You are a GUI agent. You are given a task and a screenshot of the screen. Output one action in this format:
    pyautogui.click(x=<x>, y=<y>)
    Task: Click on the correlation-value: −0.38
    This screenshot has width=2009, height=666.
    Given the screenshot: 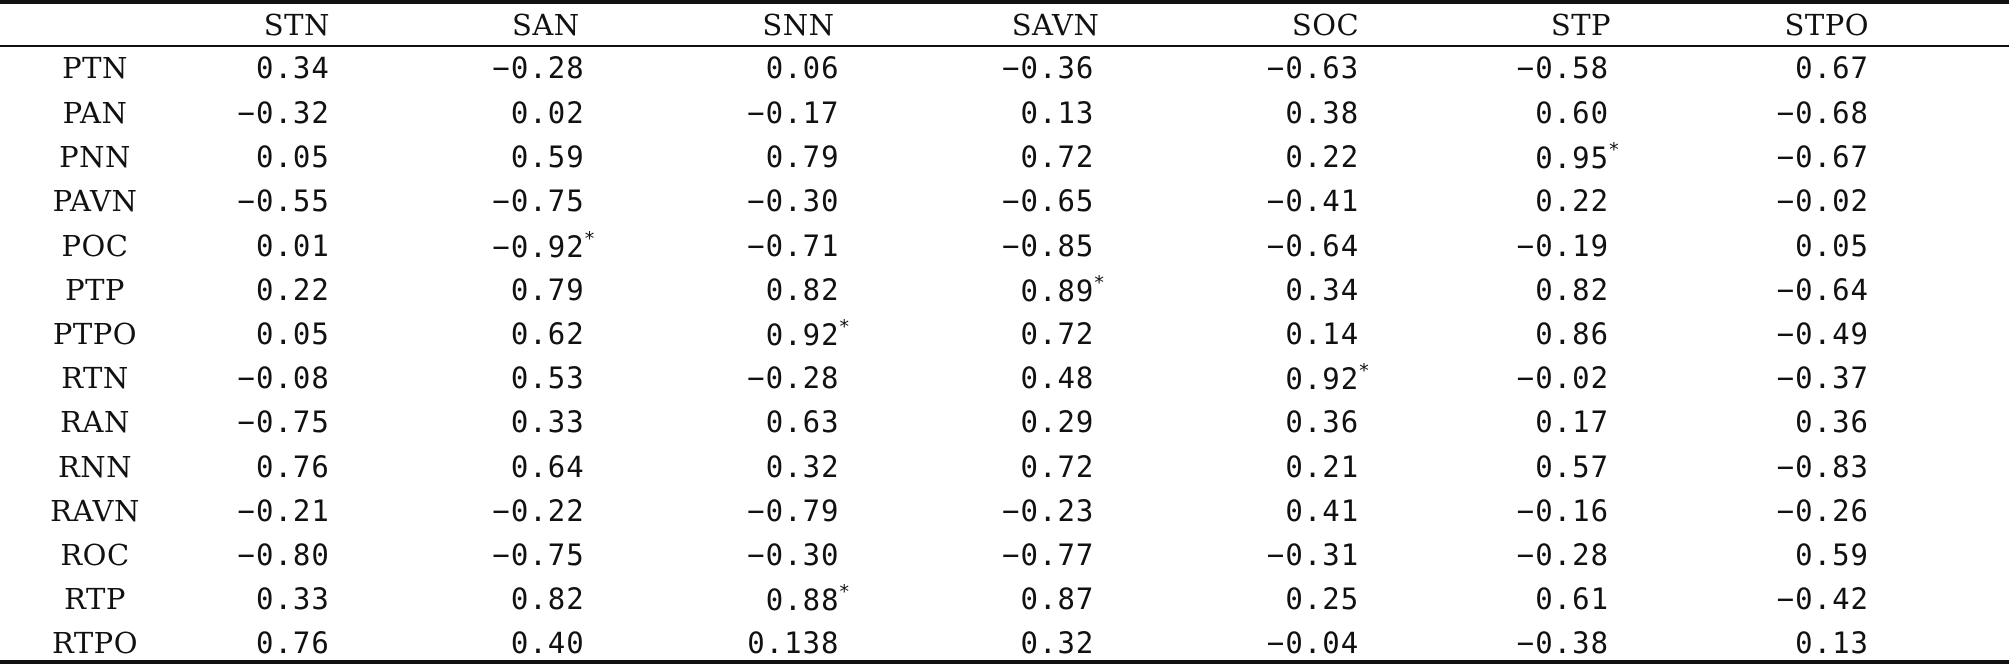 What is the action you would take?
    pyautogui.click(x=1563, y=643)
    